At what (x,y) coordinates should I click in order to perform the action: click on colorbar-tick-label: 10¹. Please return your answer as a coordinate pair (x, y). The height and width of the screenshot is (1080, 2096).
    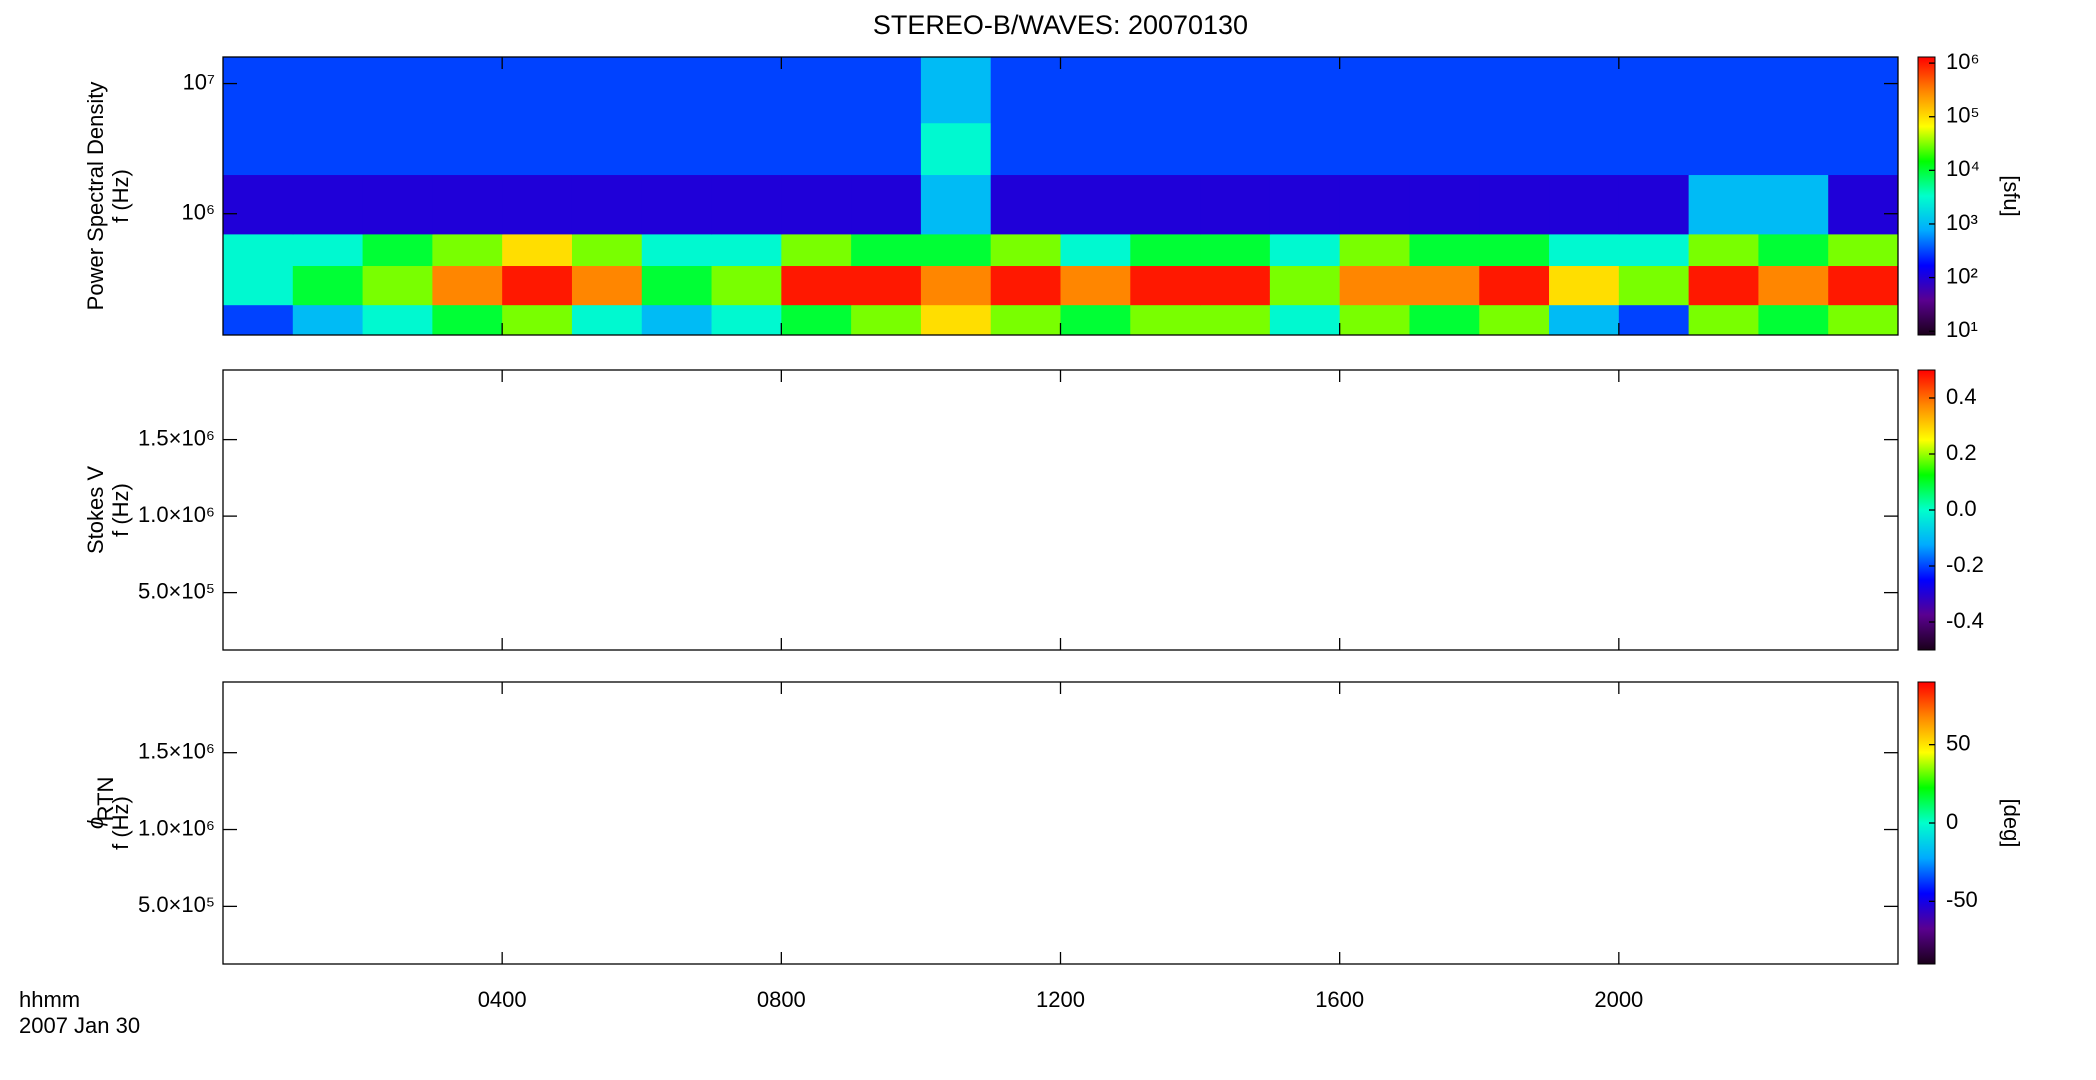
    Looking at the image, I should click on (1962, 329).